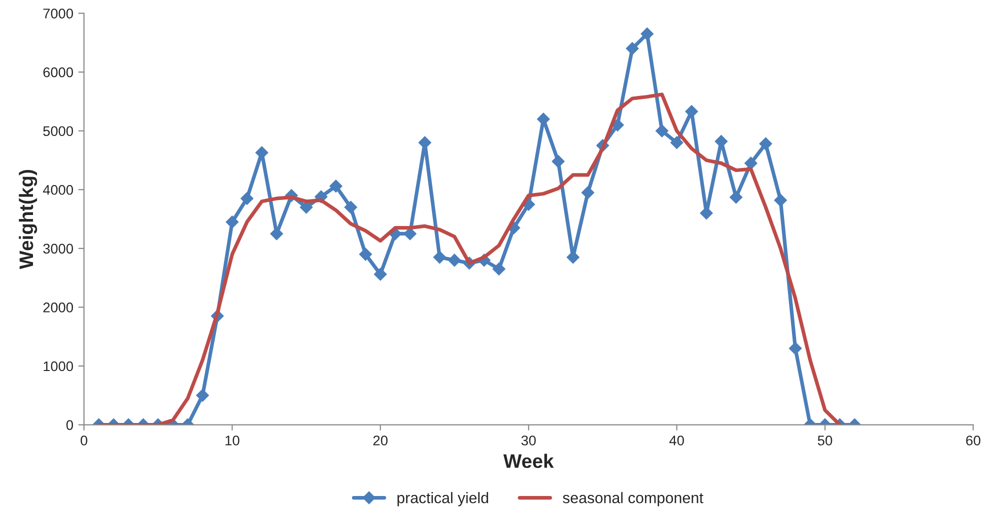 The width and height of the screenshot is (988, 531). I want to click on x-tick-label: 0, so click(84, 441).